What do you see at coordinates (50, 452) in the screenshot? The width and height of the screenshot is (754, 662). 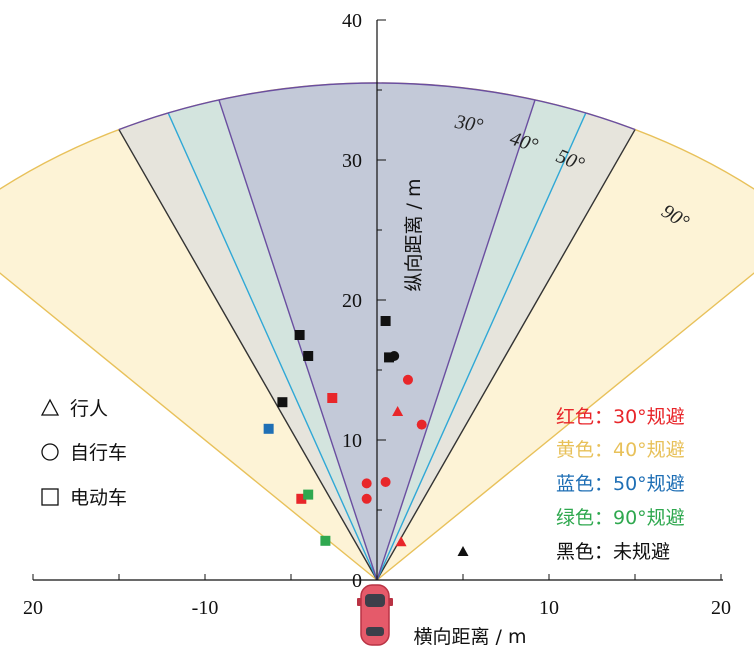 I see `legend-circle-icon` at bounding box center [50, 452].